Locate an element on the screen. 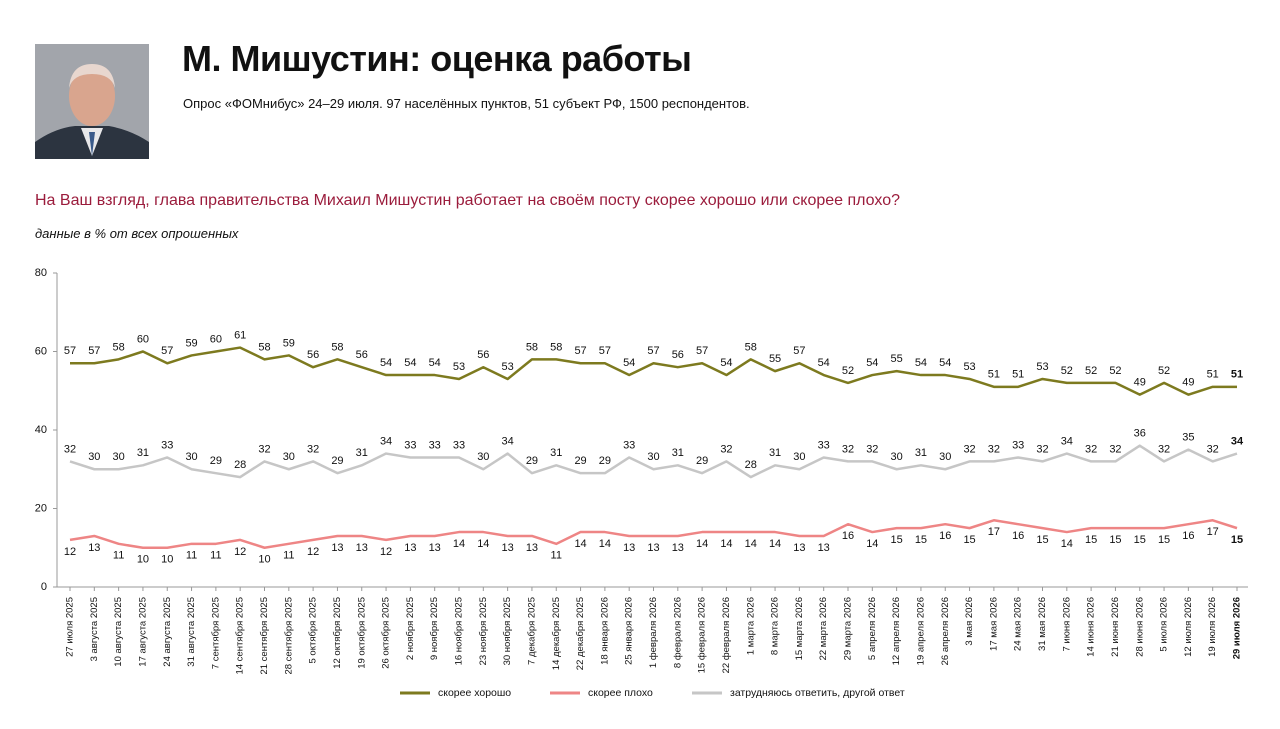 The image size is (1280, 729). x-tick-label: 12 апреля 2026 is located at coordinates (896, 631).